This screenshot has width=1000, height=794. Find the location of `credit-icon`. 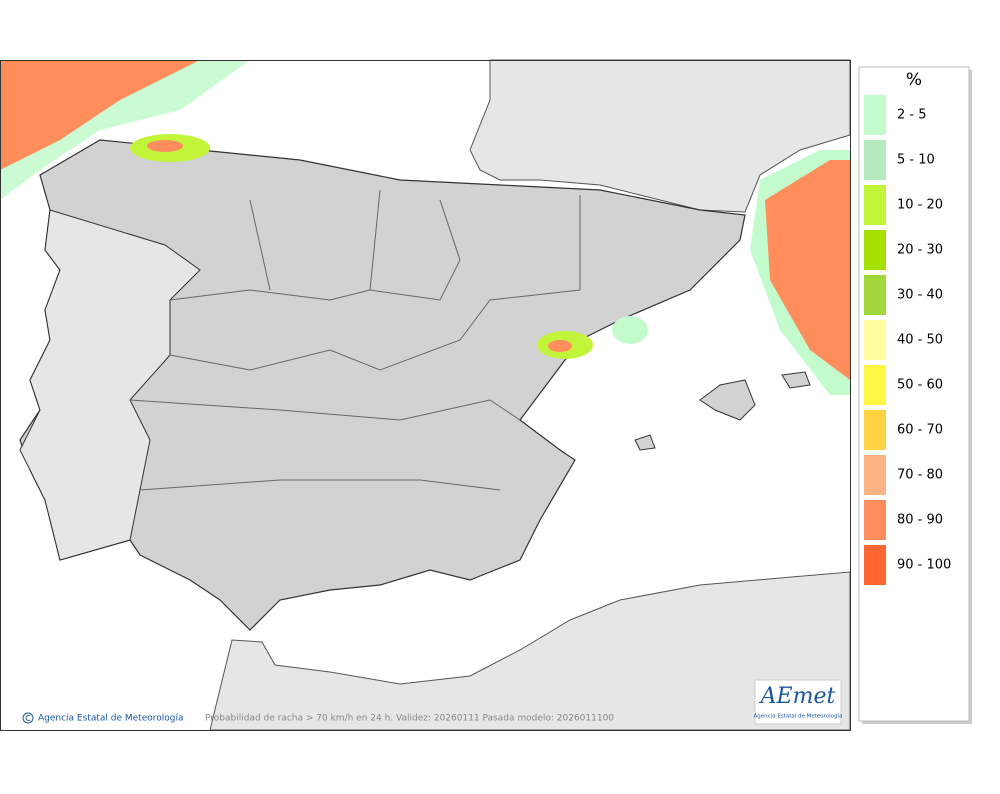

credit-icon is located at coordinates (28, 718).